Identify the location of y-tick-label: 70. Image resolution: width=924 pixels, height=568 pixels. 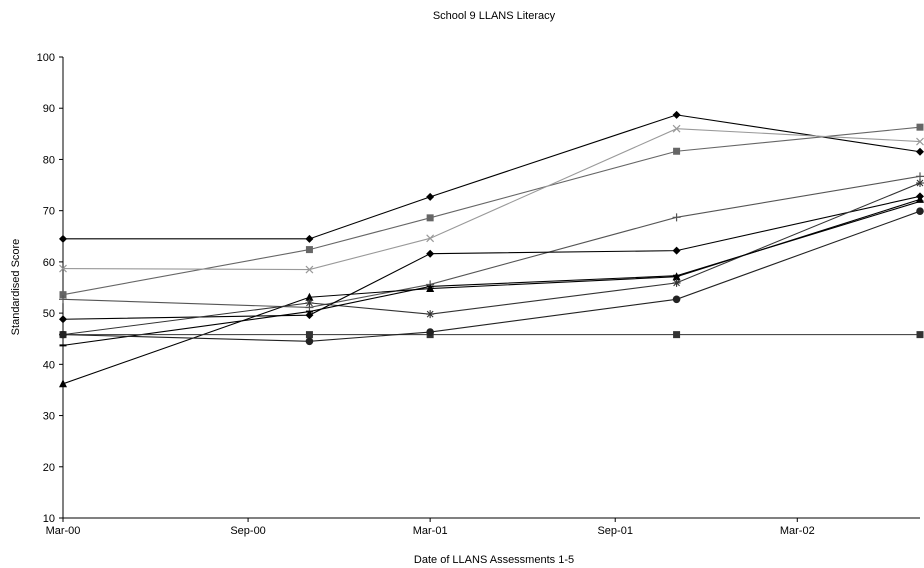
(49, 212).